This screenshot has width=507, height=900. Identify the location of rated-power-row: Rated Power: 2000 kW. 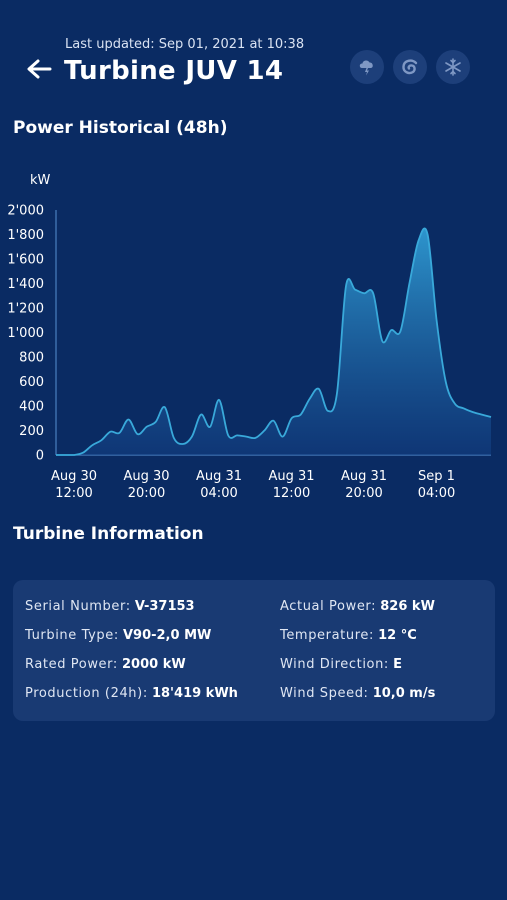
(105, 664).